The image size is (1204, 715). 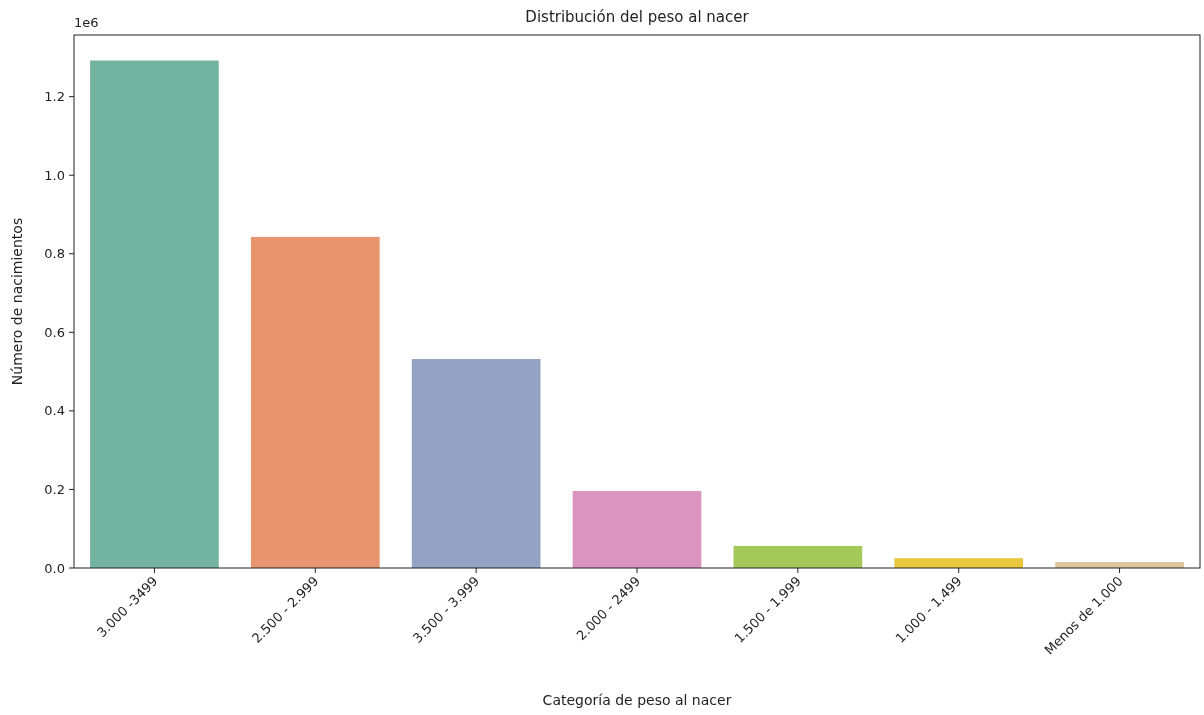 I want to click on y-tick-label: 0.2, so click(x=54, y=489).